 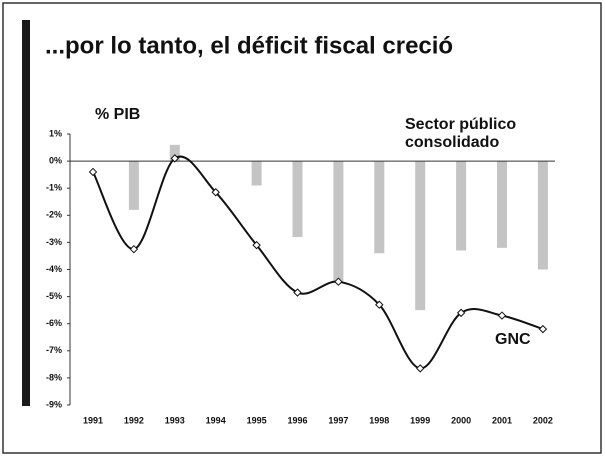 What do you see at coordinates (379, 420) in the screenshot?
I see `x-tick-label: 1998` at bounding box center [379, 420].